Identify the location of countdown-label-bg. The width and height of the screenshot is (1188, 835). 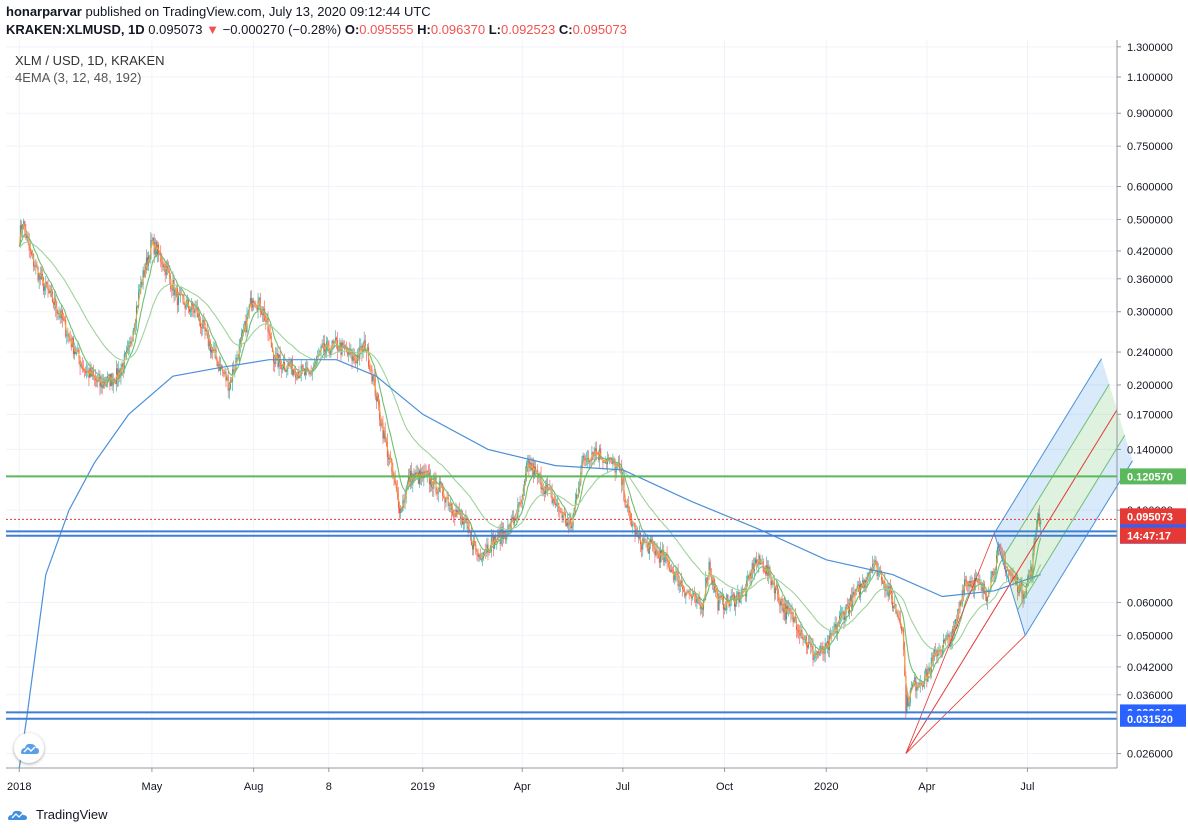
(1153, 535).